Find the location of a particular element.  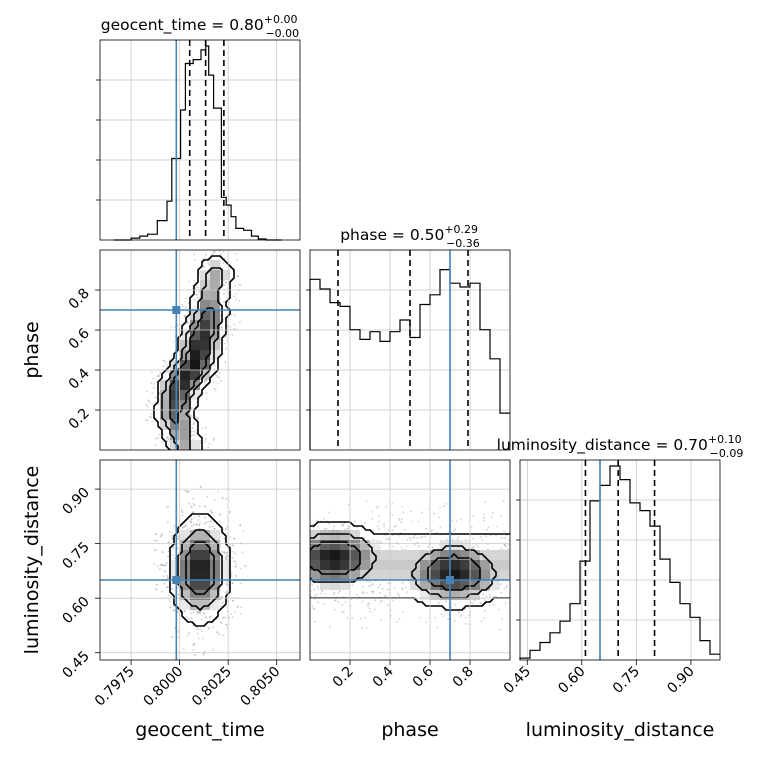

x-tick-label: 0.8025 is located at coordinates (212, 687).